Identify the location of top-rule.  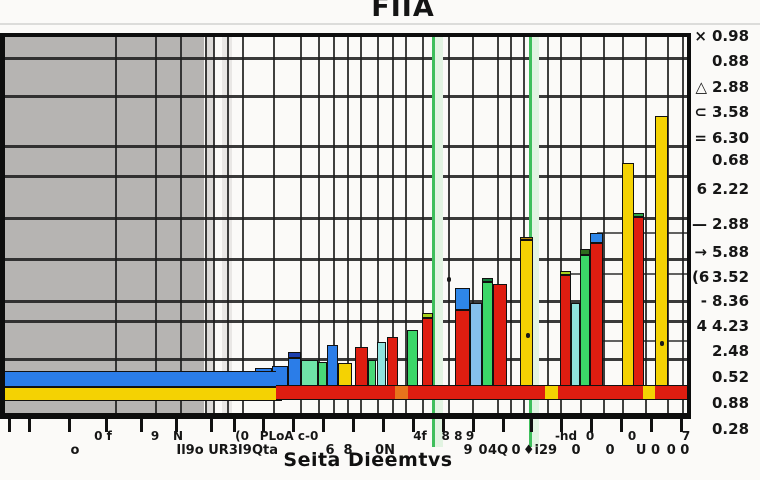
(380, 24).